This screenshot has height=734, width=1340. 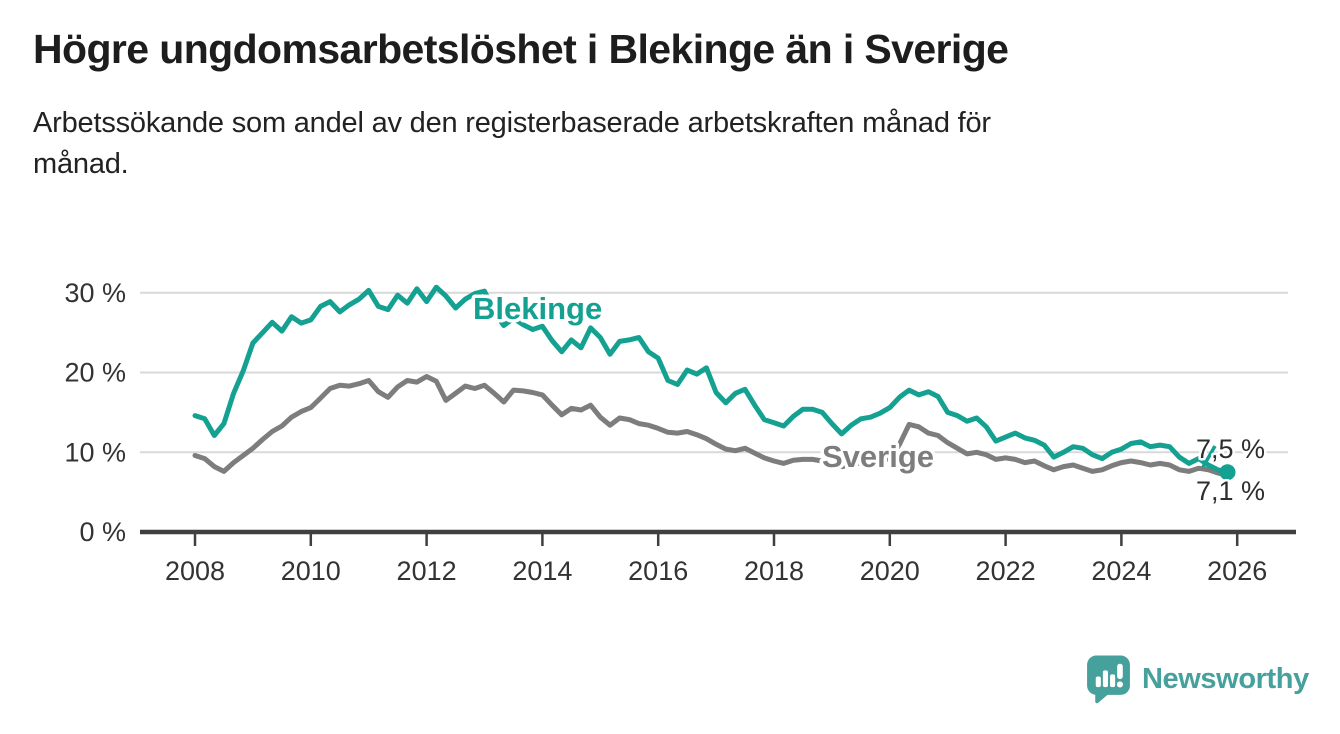 What do you see at coordinates (1121, 571) in the screenshot?
I see `svg-text: 2024` at bounding box center [1121, 571].